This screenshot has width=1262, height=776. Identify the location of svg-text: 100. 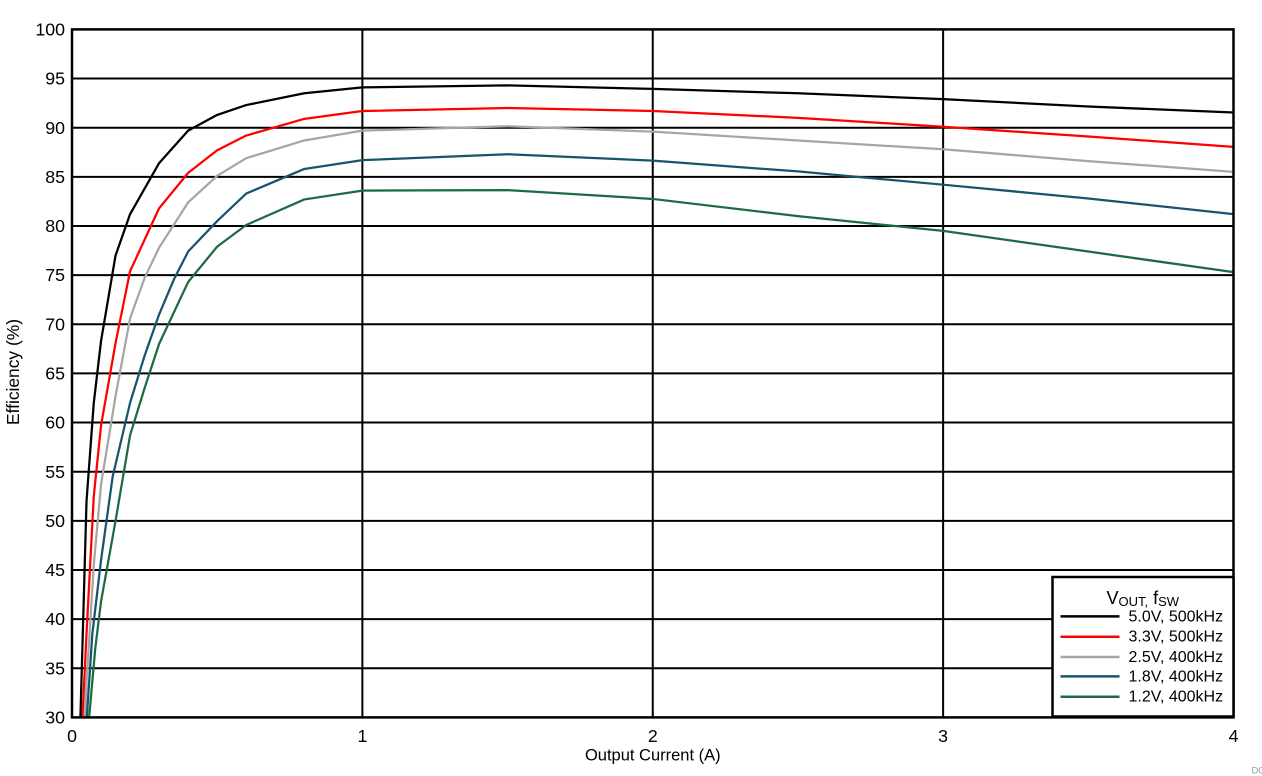
(50, 30).